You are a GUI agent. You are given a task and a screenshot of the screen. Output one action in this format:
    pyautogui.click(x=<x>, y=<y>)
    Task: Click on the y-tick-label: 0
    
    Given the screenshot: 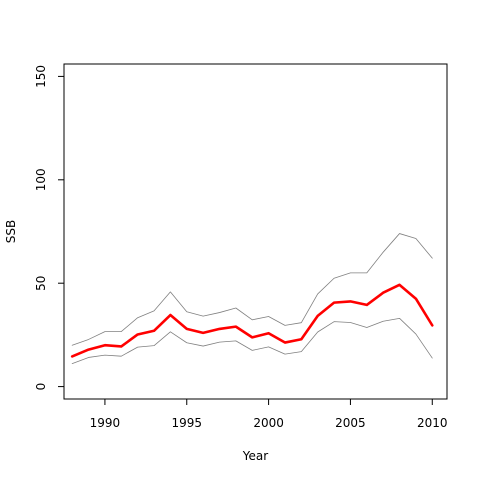 What is the action you would take?
    pyautogui.click(x=41, y=387)
    